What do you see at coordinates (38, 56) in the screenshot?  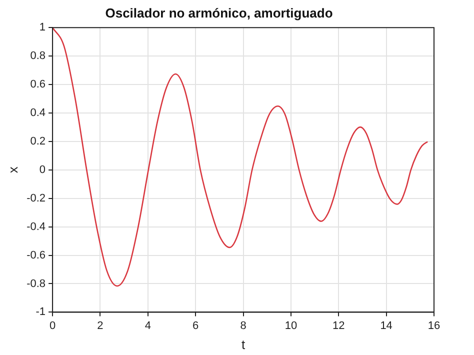 I see `y-tick-label: 0.8` at bounding box center [38, 56].